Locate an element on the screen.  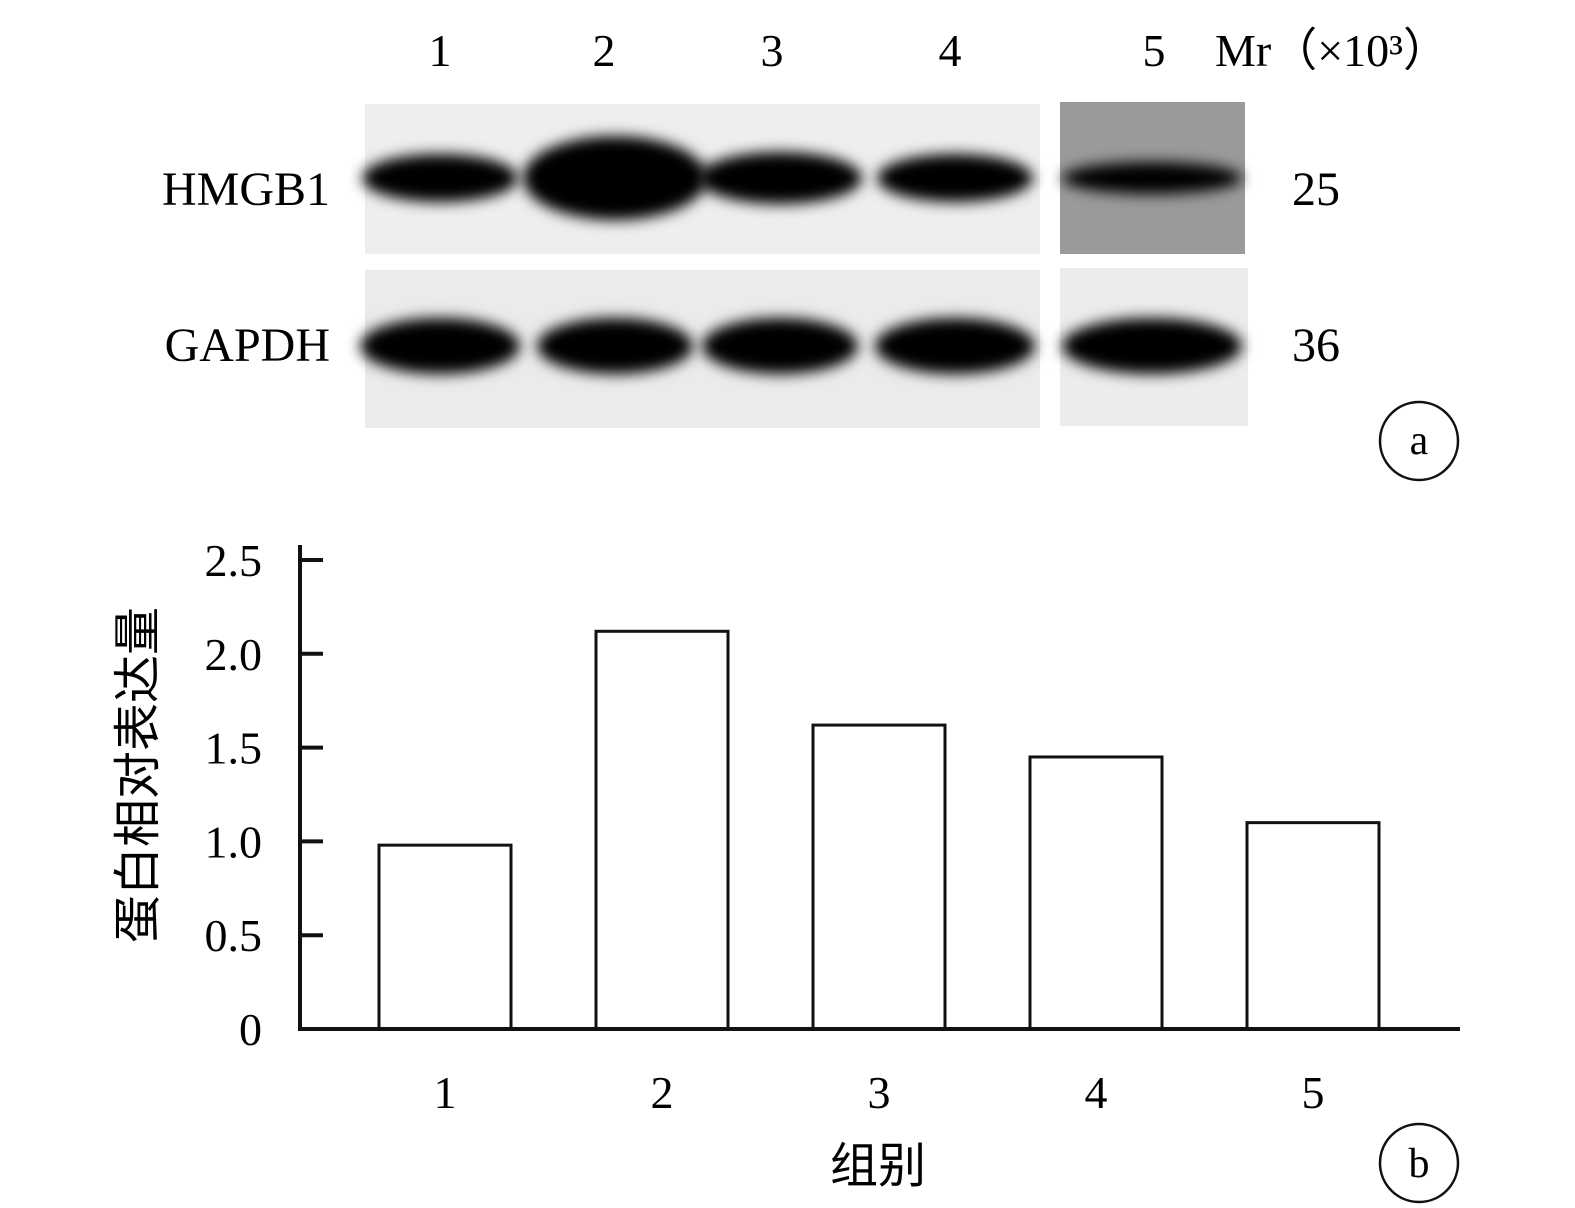
x-tick-label: 4 is located at coordinates (1096, 1092).